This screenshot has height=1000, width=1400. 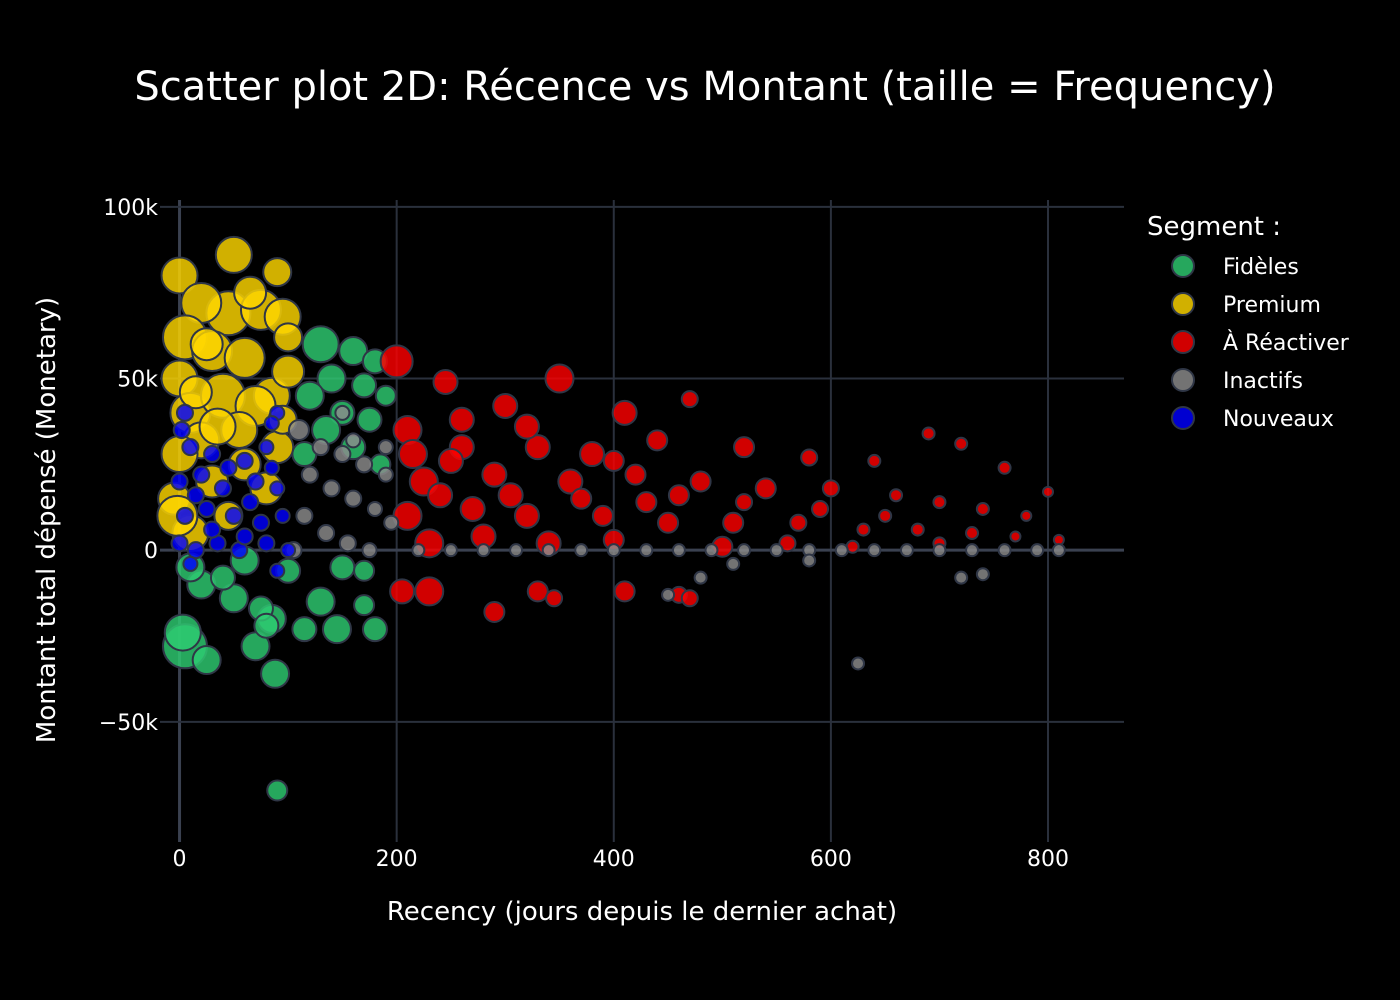 I want to click on x-tick-label: 400, so click(x=614, y=859).